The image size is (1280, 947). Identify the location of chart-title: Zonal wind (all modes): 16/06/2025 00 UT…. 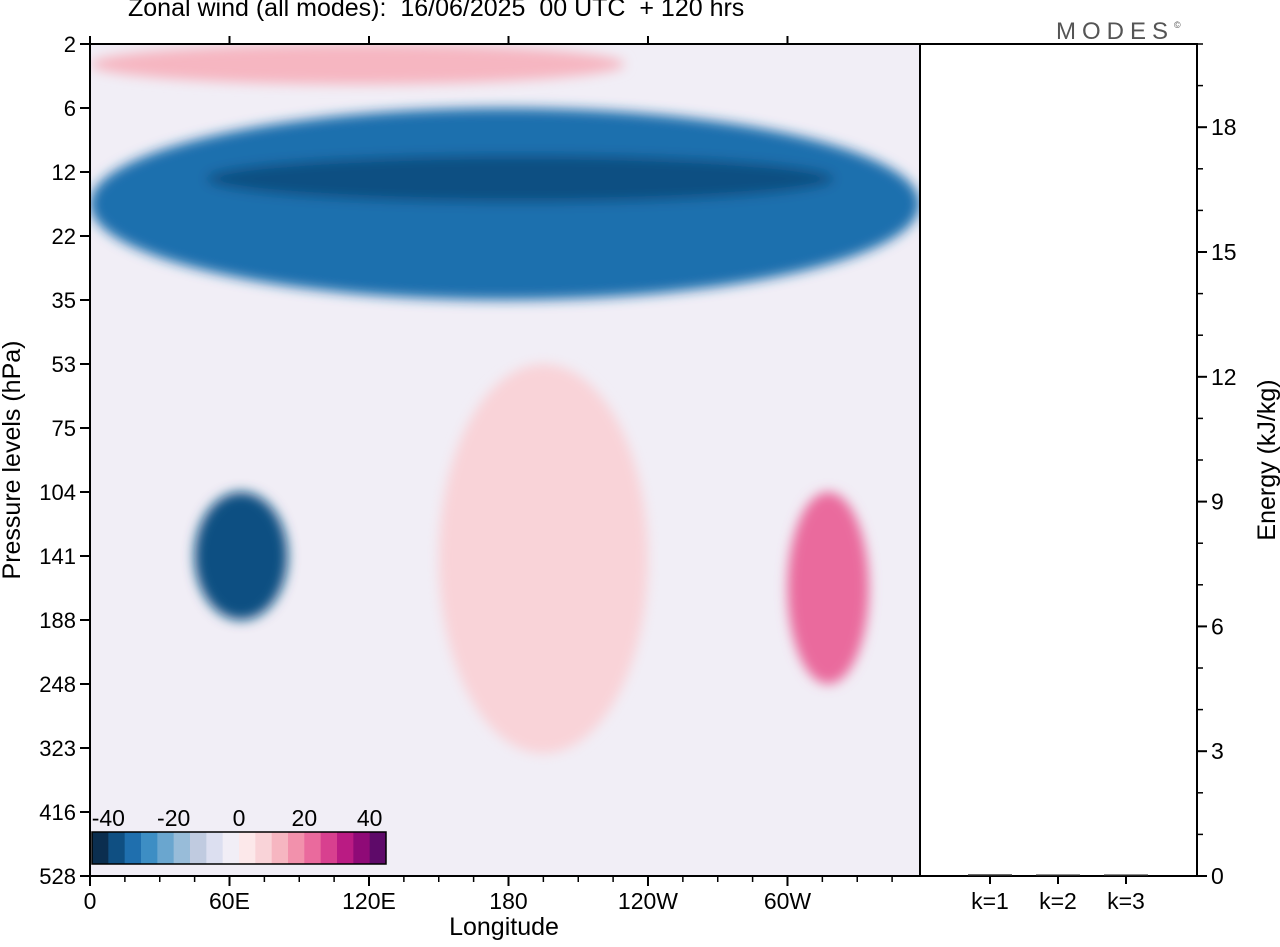
(436, 11).